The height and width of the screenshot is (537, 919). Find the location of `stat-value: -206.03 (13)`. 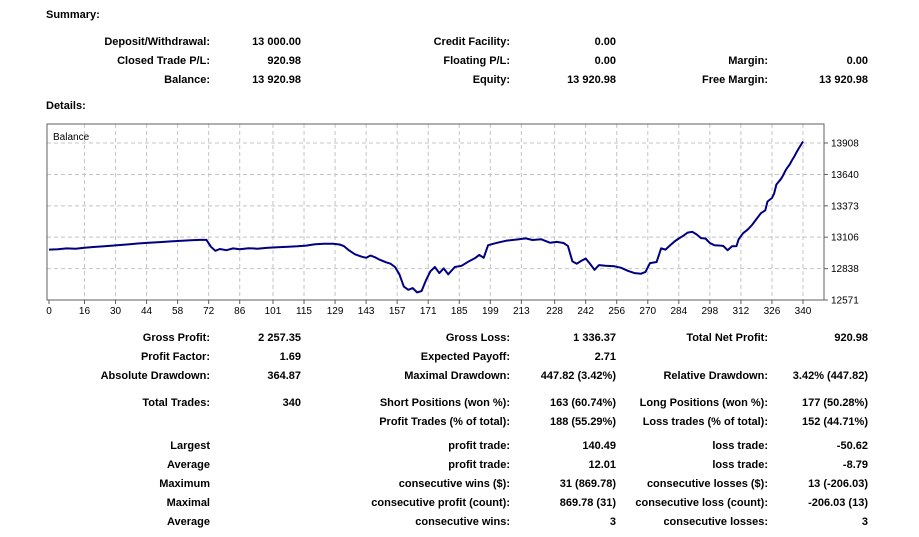

stat-value: -206.03 (13) is located at coordinates (838, 503).